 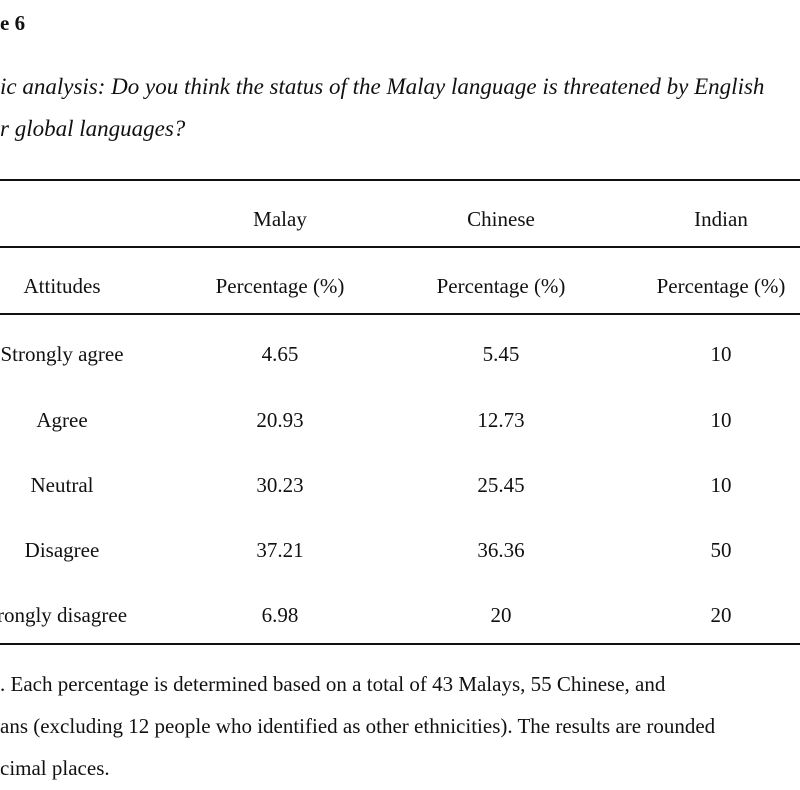 What do you see at coordinates (62, 354) in the screenshot?
I see `attitude-cell: Strongly agree` at bounding box center [62, 354].